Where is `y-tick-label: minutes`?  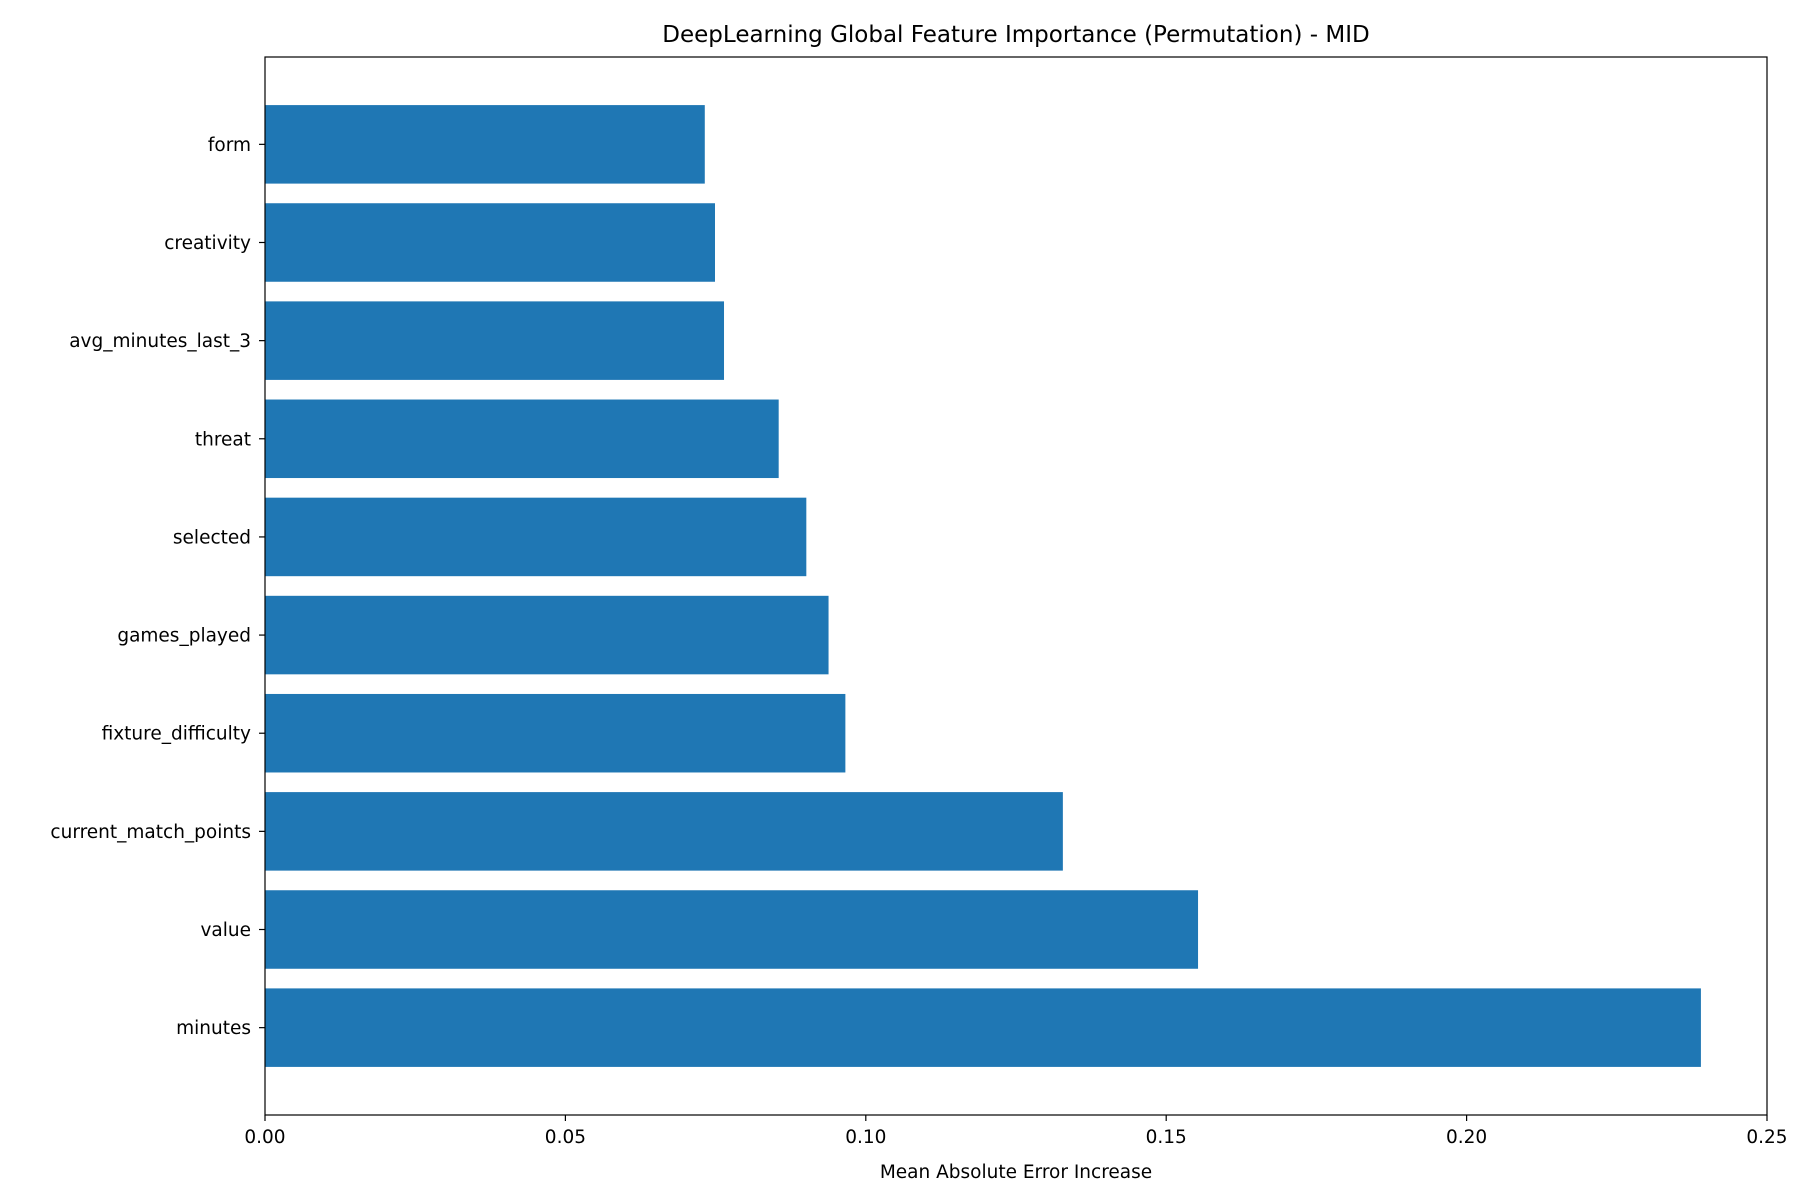 y-tick-label: minutes is located at coordinates (213, 1028).